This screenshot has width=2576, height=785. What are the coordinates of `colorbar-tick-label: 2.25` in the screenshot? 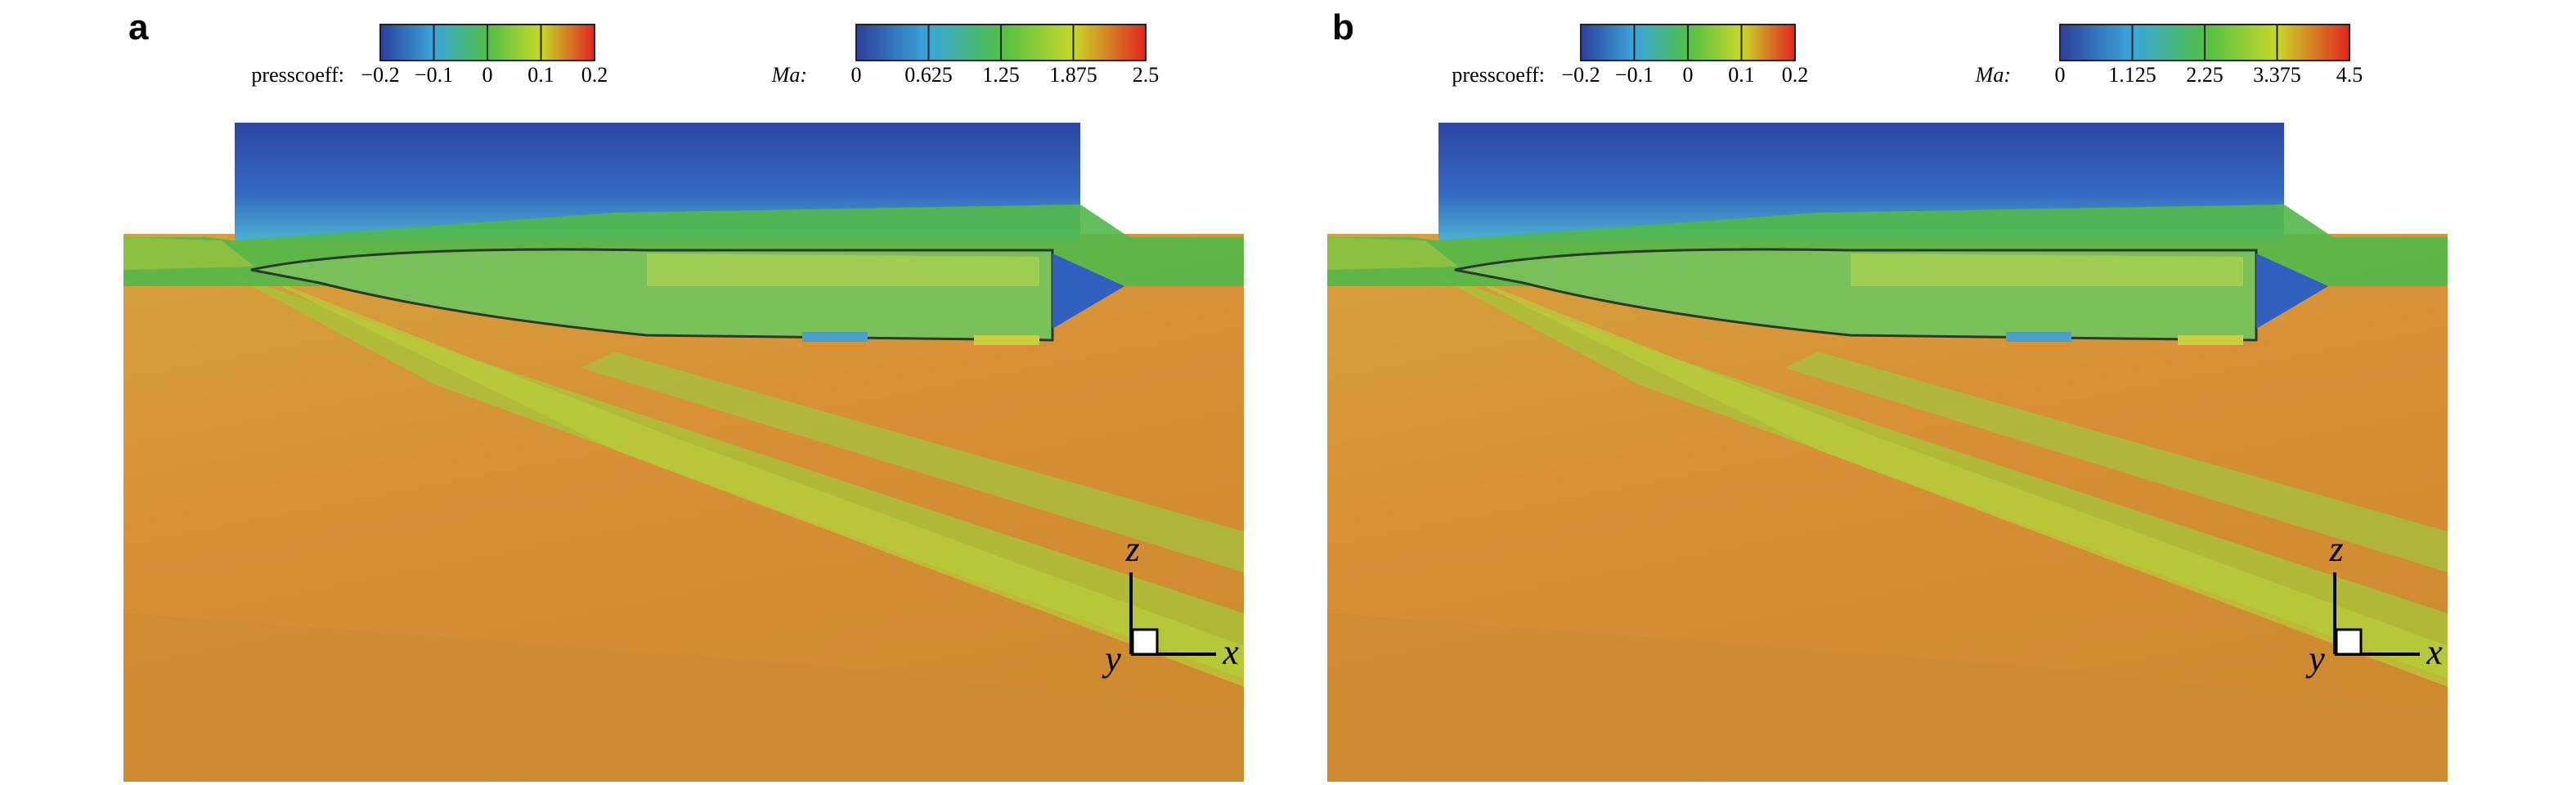 It's located at (2205, 75).